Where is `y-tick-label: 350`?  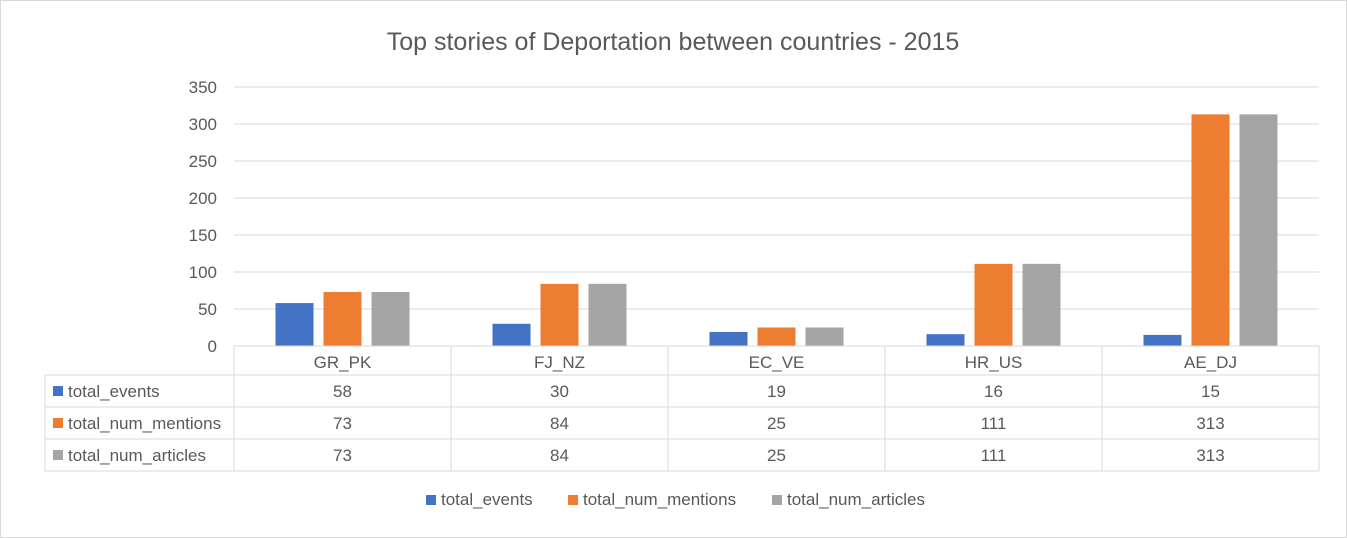
y-tick-label: 350 is located at coordinates (203, 87).